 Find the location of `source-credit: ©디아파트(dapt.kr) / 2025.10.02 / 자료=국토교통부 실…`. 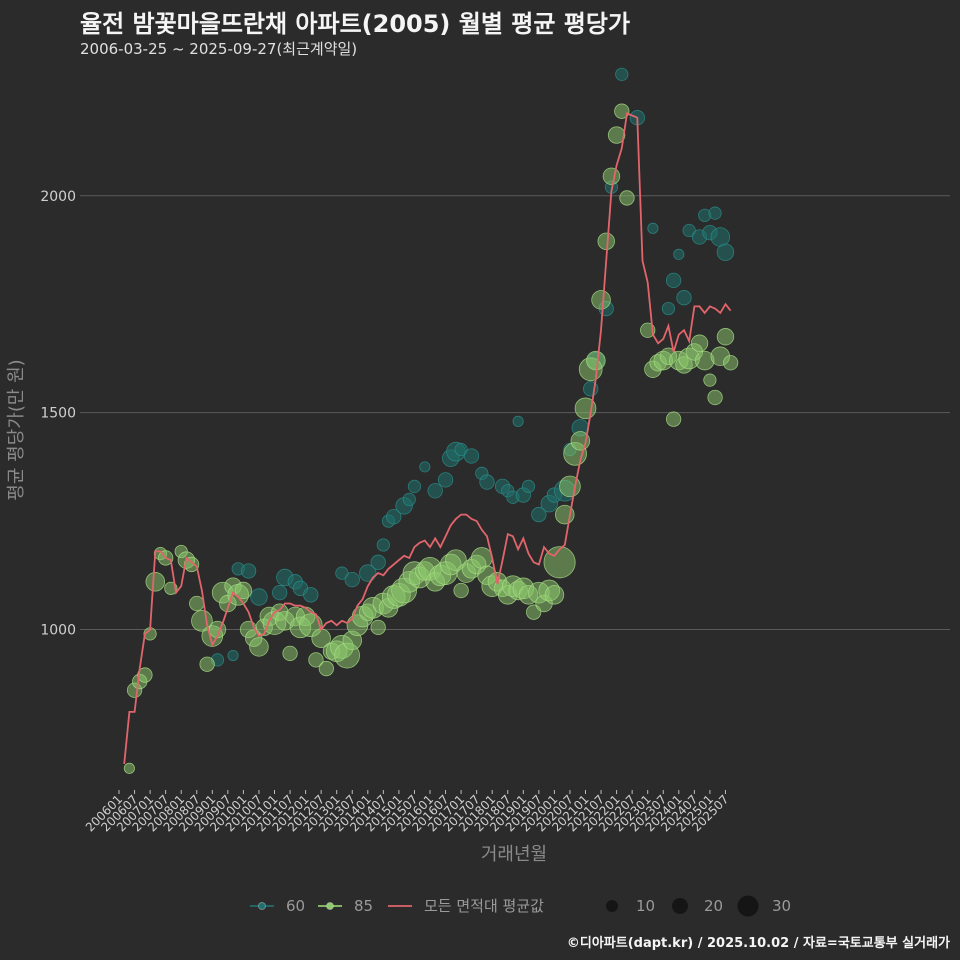

source-credit: ©디아파트(dapt.kr) / 2025.10.02 / 자료=국토교통부 실… is located at coordinates (758, 943).